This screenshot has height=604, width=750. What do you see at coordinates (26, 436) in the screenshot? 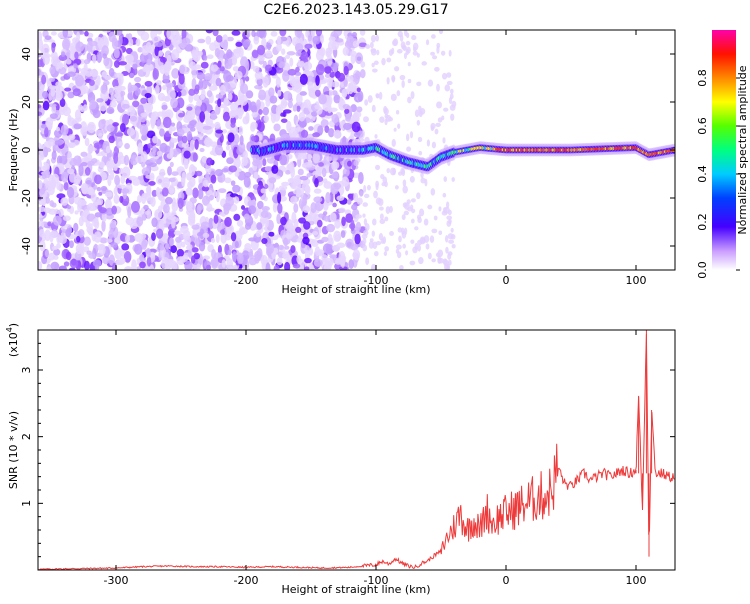
I see `y-tick-label: 2` at bounding box center [26, 436].